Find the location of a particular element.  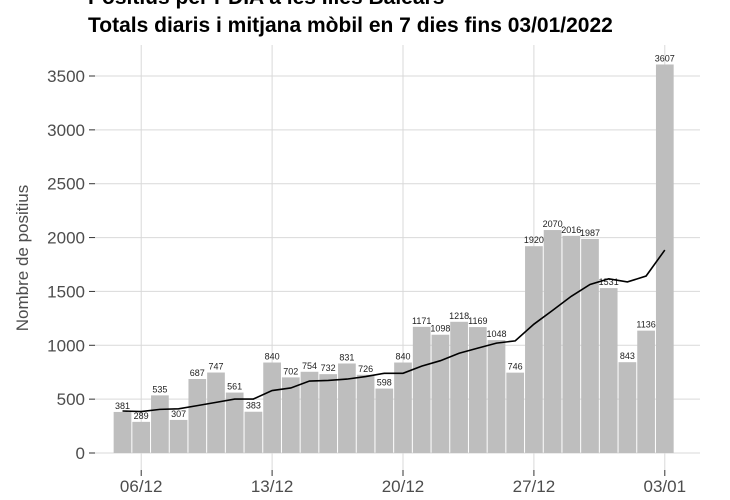

value-label: 561 is located at coordinates (234, 387).